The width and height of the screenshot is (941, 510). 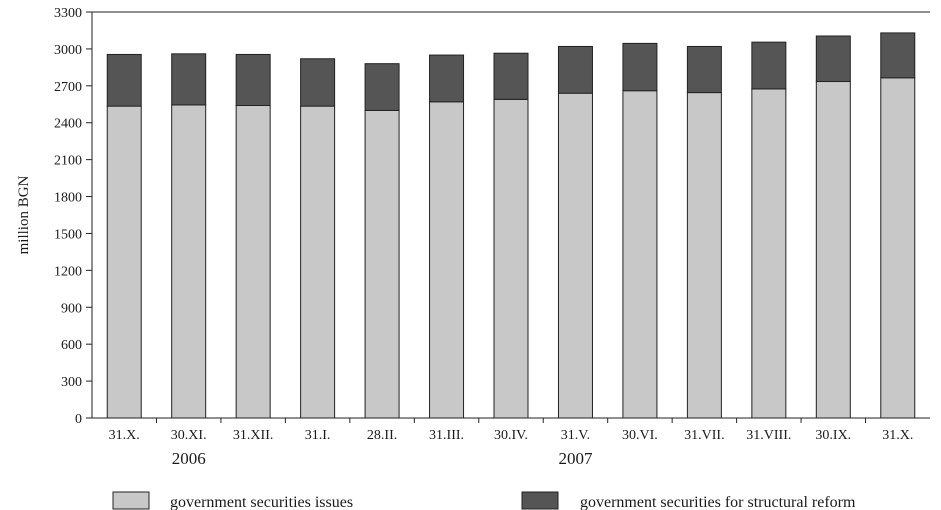 I want to click on y-tick-label: 2700, so click(x=68, y=87).